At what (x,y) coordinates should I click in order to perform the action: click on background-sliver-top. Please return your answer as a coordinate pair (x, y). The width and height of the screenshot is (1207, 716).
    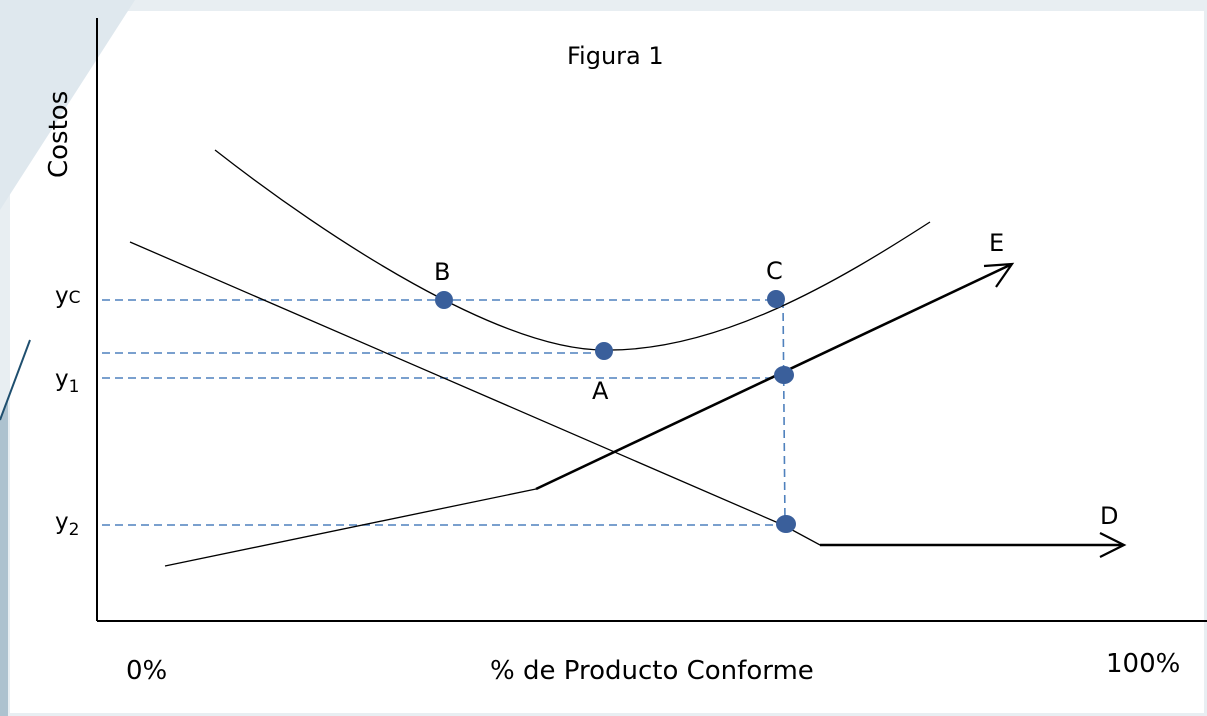
    Looking at the image, I should click on (67, 105).